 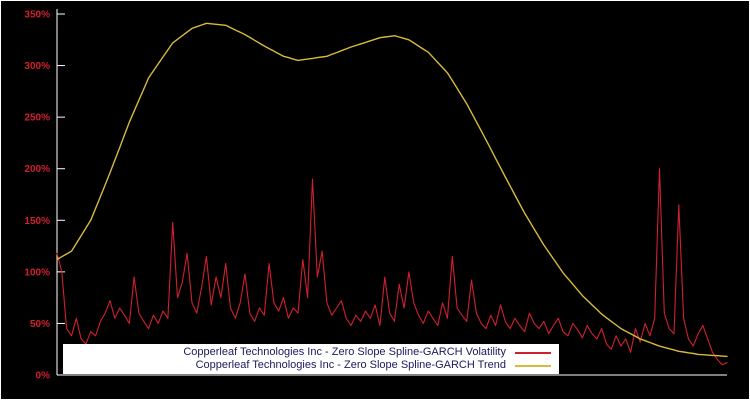 I want to click on y-tick-label: 0%, so click(x=43, y=376).